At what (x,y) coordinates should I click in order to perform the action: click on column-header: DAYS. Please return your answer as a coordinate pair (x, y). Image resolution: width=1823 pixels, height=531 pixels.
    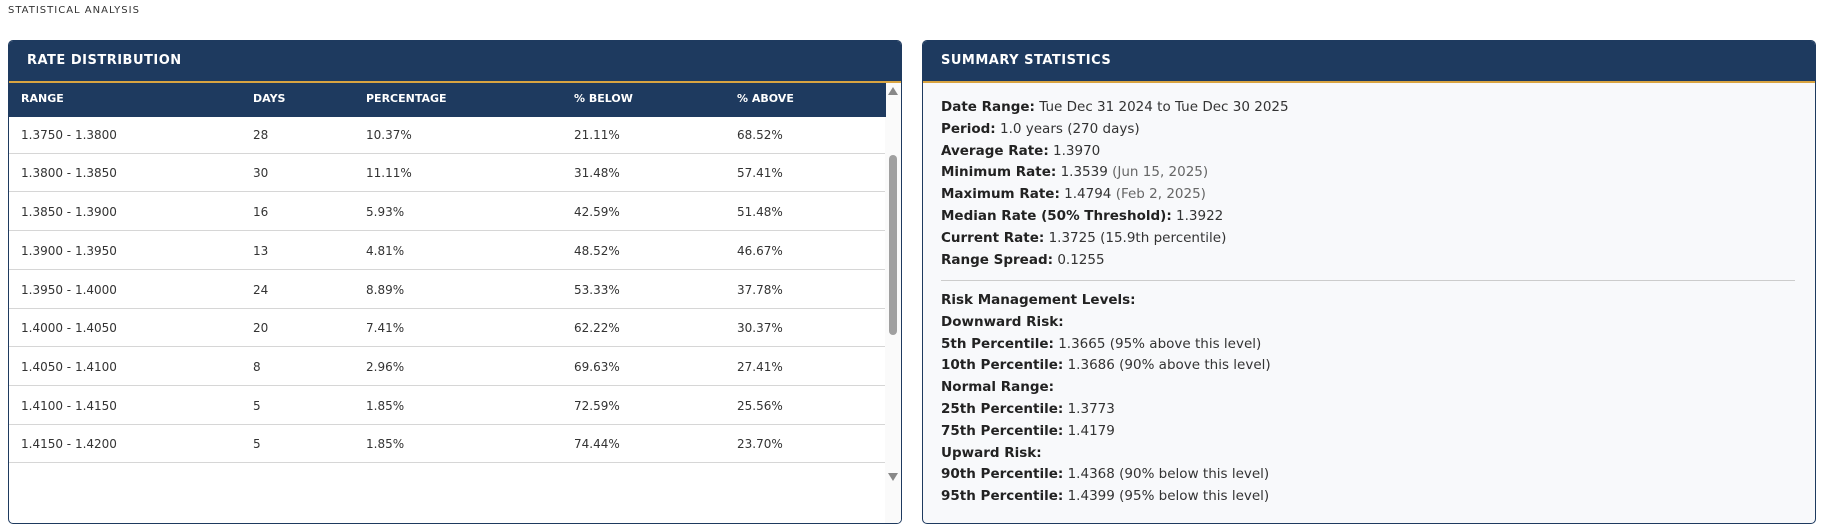
    Looking at the image, I should click on (269, 98).